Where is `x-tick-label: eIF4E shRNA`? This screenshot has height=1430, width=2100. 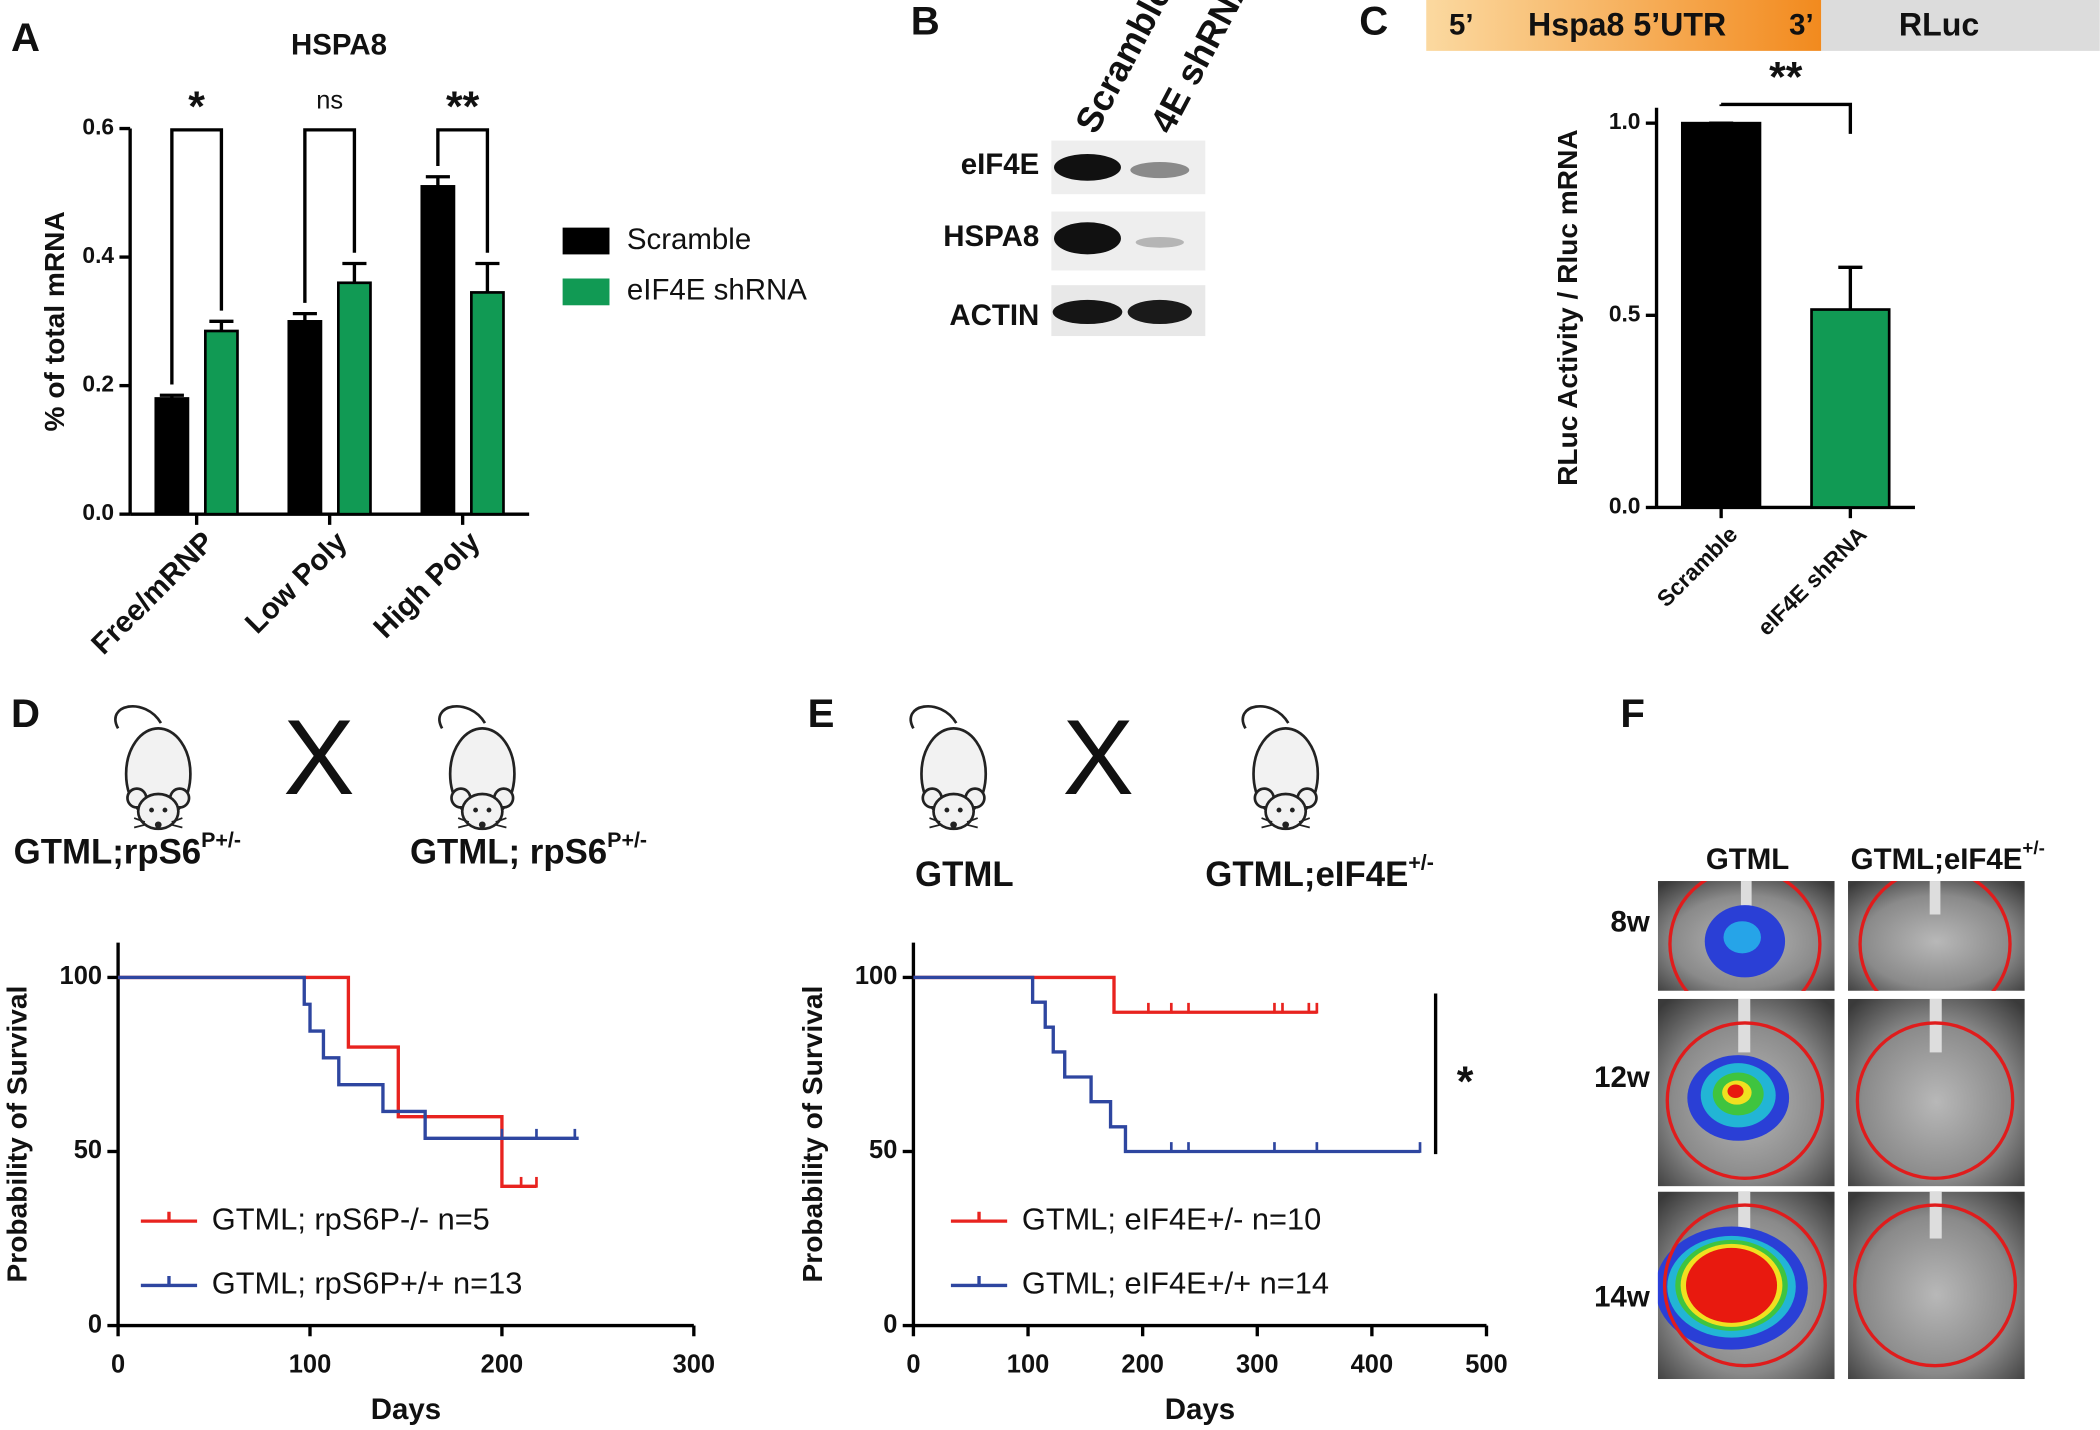 x-tick-label: eIF4E shRNA is located at coordinates (1811, 580).